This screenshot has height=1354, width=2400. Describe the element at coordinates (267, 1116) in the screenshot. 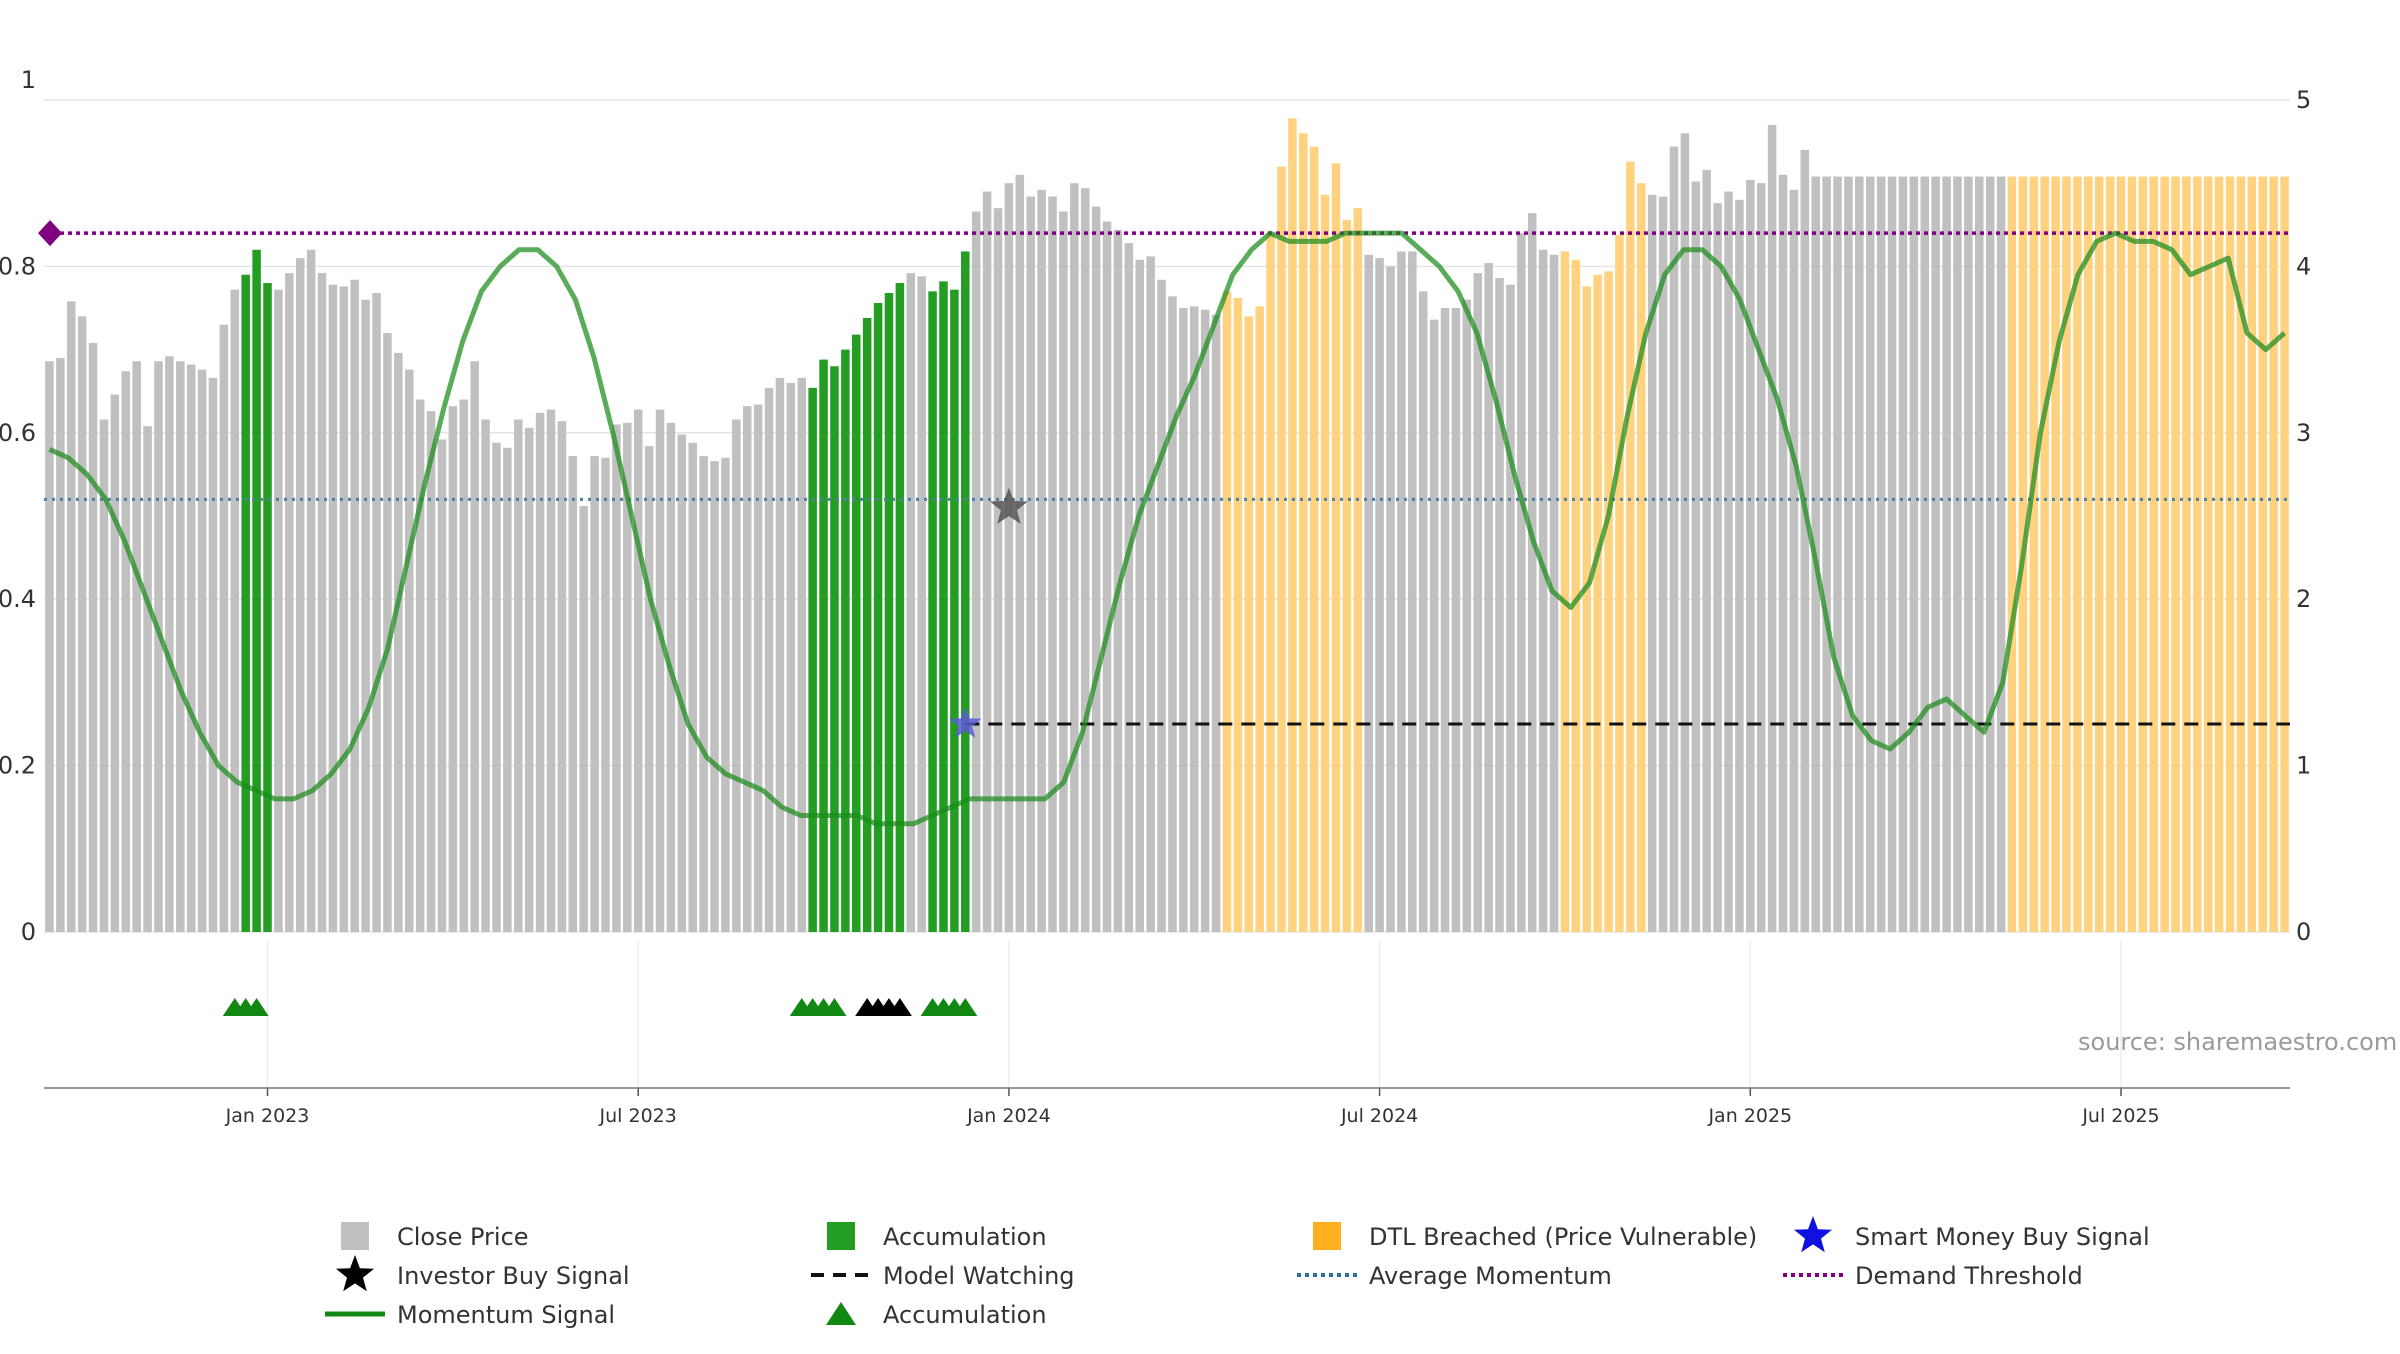

I see `x-tick-label: Jan 2023` at that location.